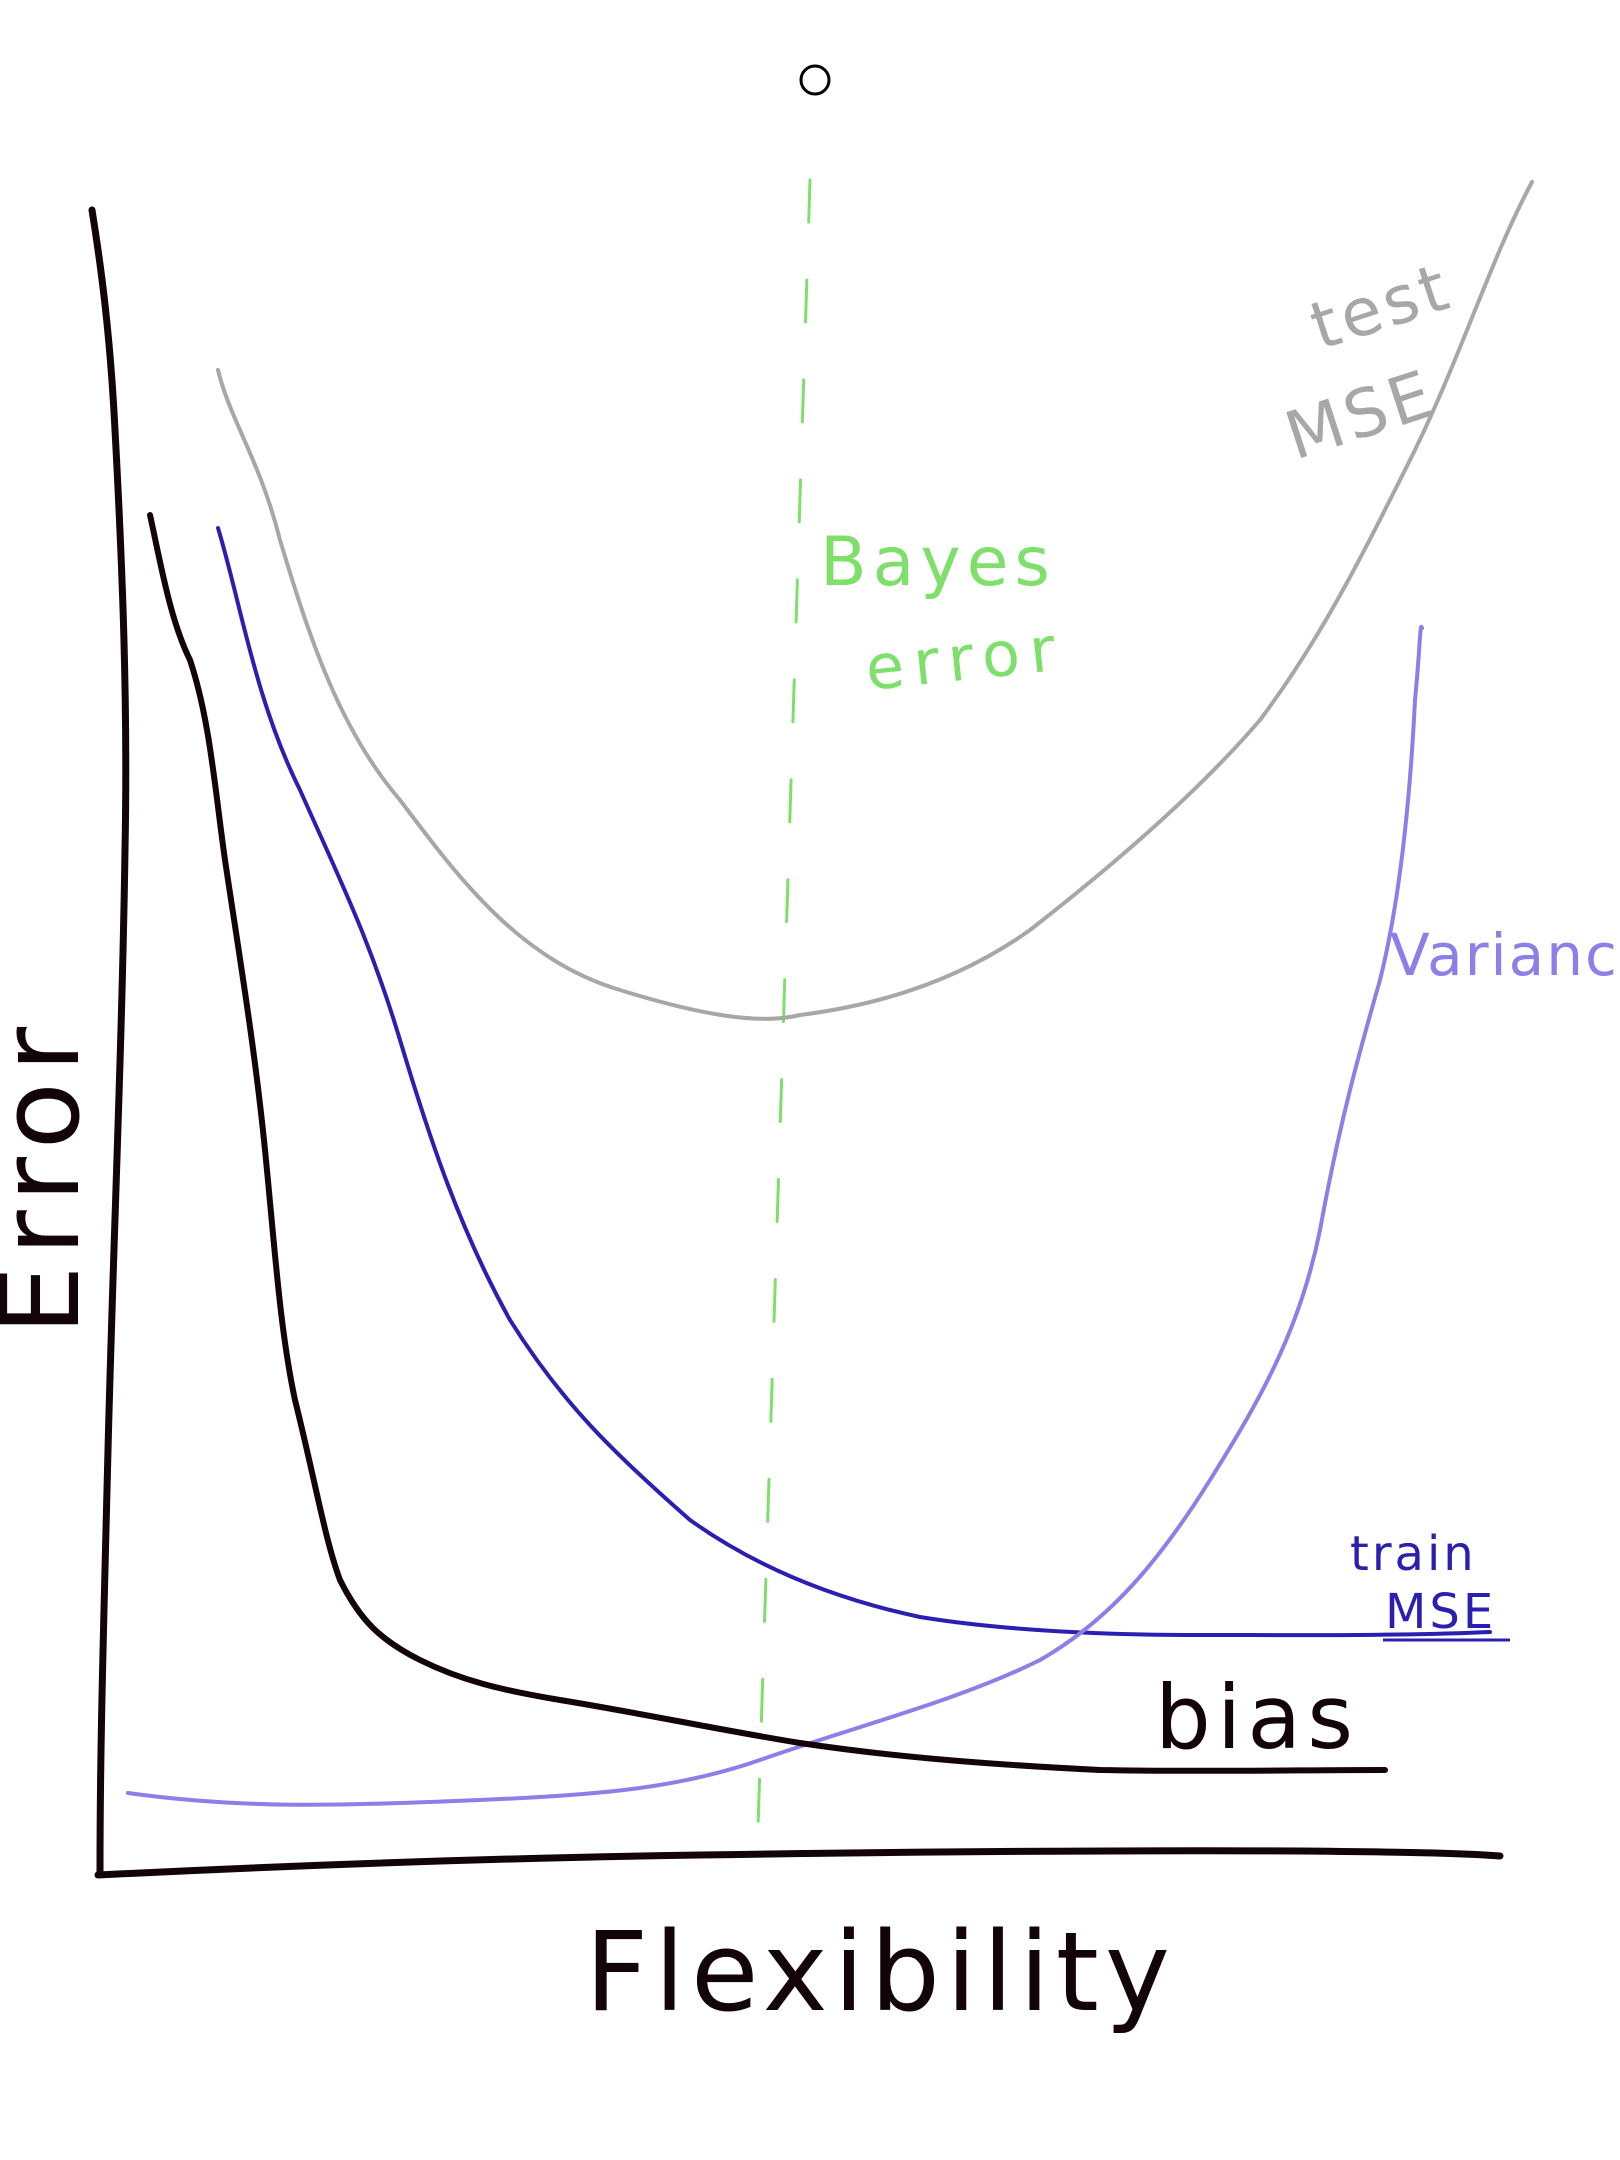 The height and width of the screenshot is (2160, 1620). What do you see at coordinates (799, 1863) in the screenshot?
I see `x-axis-line` at bounding box center [799, 1863].